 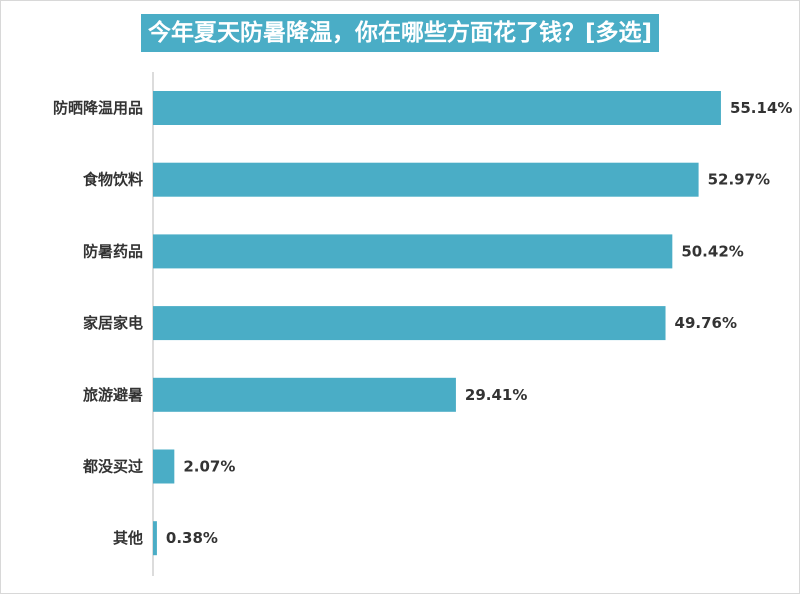 What do you see at coordinates (113, 180) in the screenshot?
I see `category-label: 食物饮料` at bounding box center [113, 180].